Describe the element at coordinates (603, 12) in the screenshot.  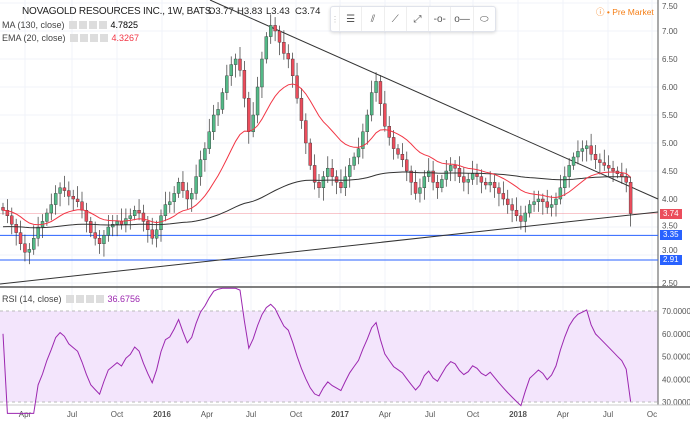
I see `info-icon: ⓘ •` at that location.